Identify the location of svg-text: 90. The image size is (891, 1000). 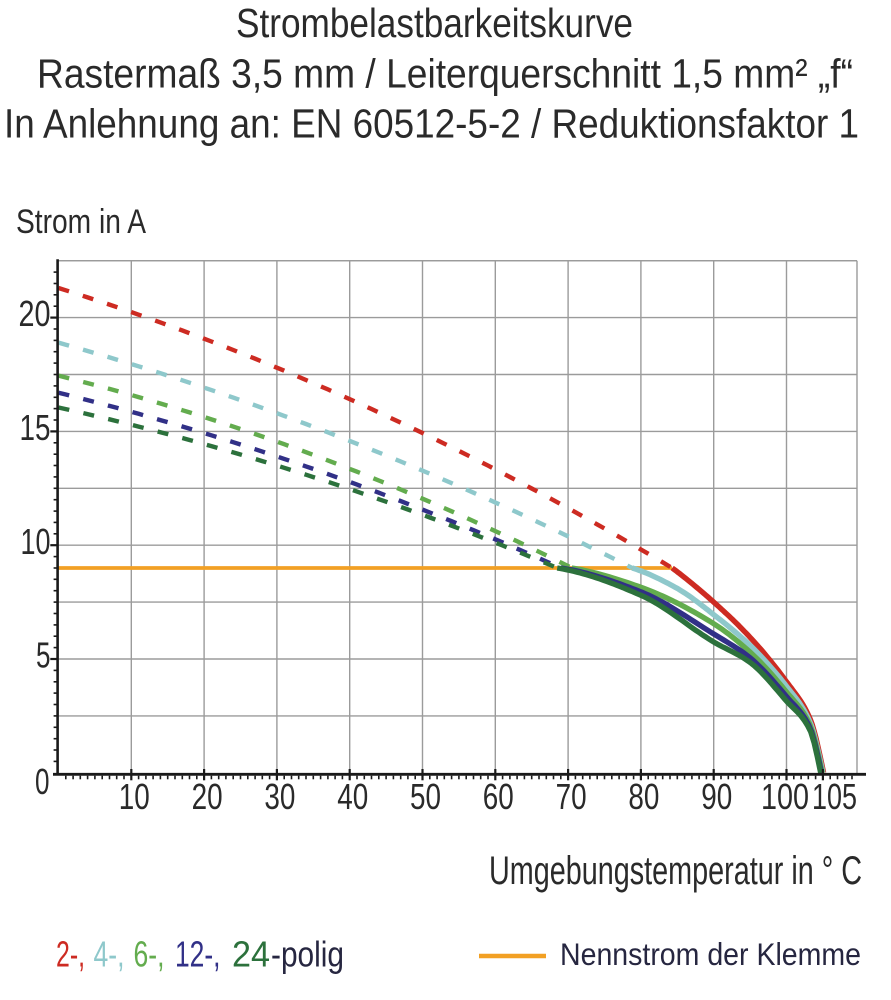
(716, 796).